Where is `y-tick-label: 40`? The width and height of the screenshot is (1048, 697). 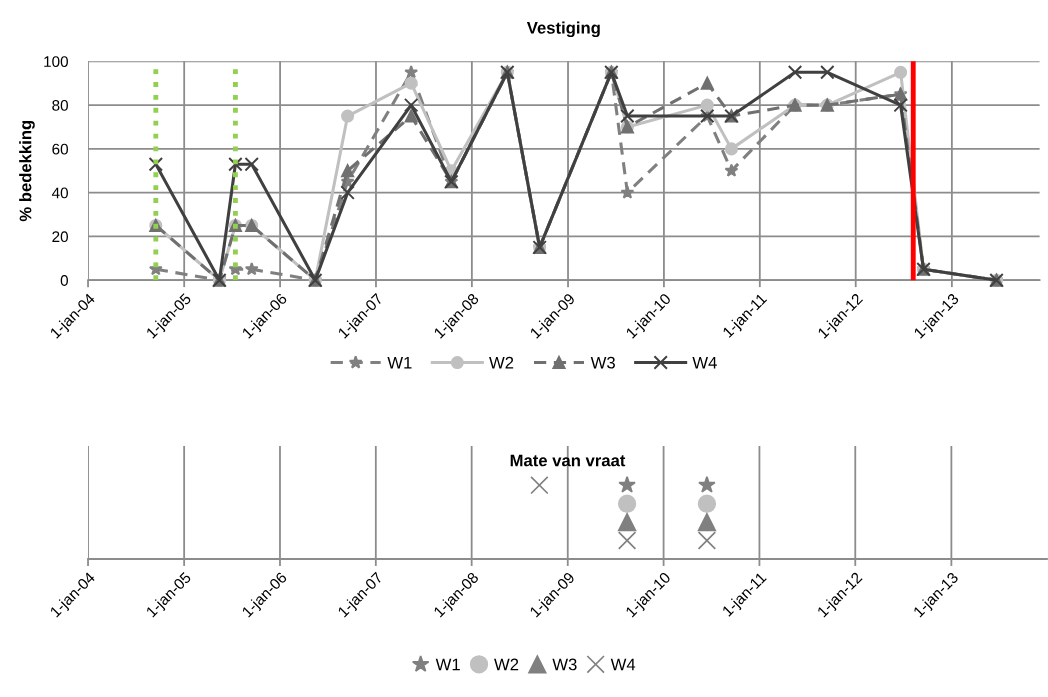
y-tick-label: 40 is located at coordinates (59, 193).